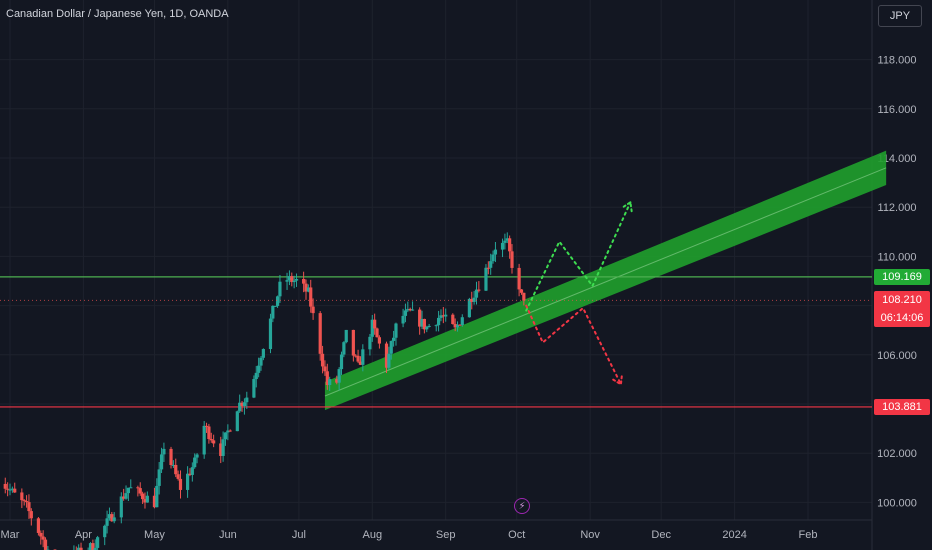 This screenshot has height=550, width=932. Describe the element at coordinates (627, 206) in the screenshot. I see `bullish-arrowhead` at that location.